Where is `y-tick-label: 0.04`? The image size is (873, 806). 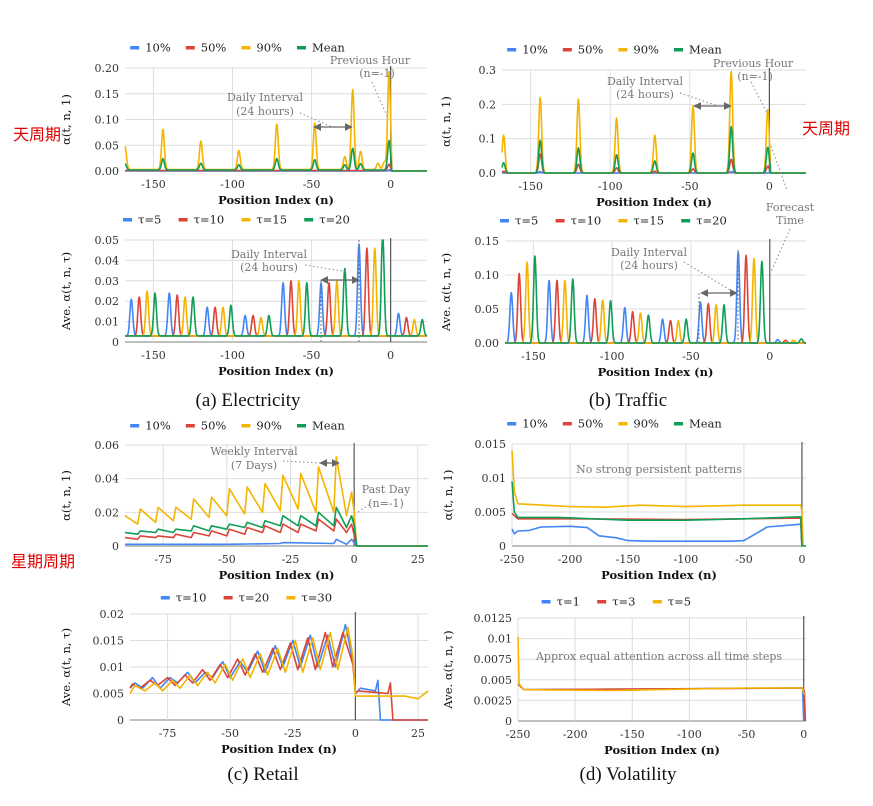
y-tick-label: 0.04 is located at coordinates (107, 479).